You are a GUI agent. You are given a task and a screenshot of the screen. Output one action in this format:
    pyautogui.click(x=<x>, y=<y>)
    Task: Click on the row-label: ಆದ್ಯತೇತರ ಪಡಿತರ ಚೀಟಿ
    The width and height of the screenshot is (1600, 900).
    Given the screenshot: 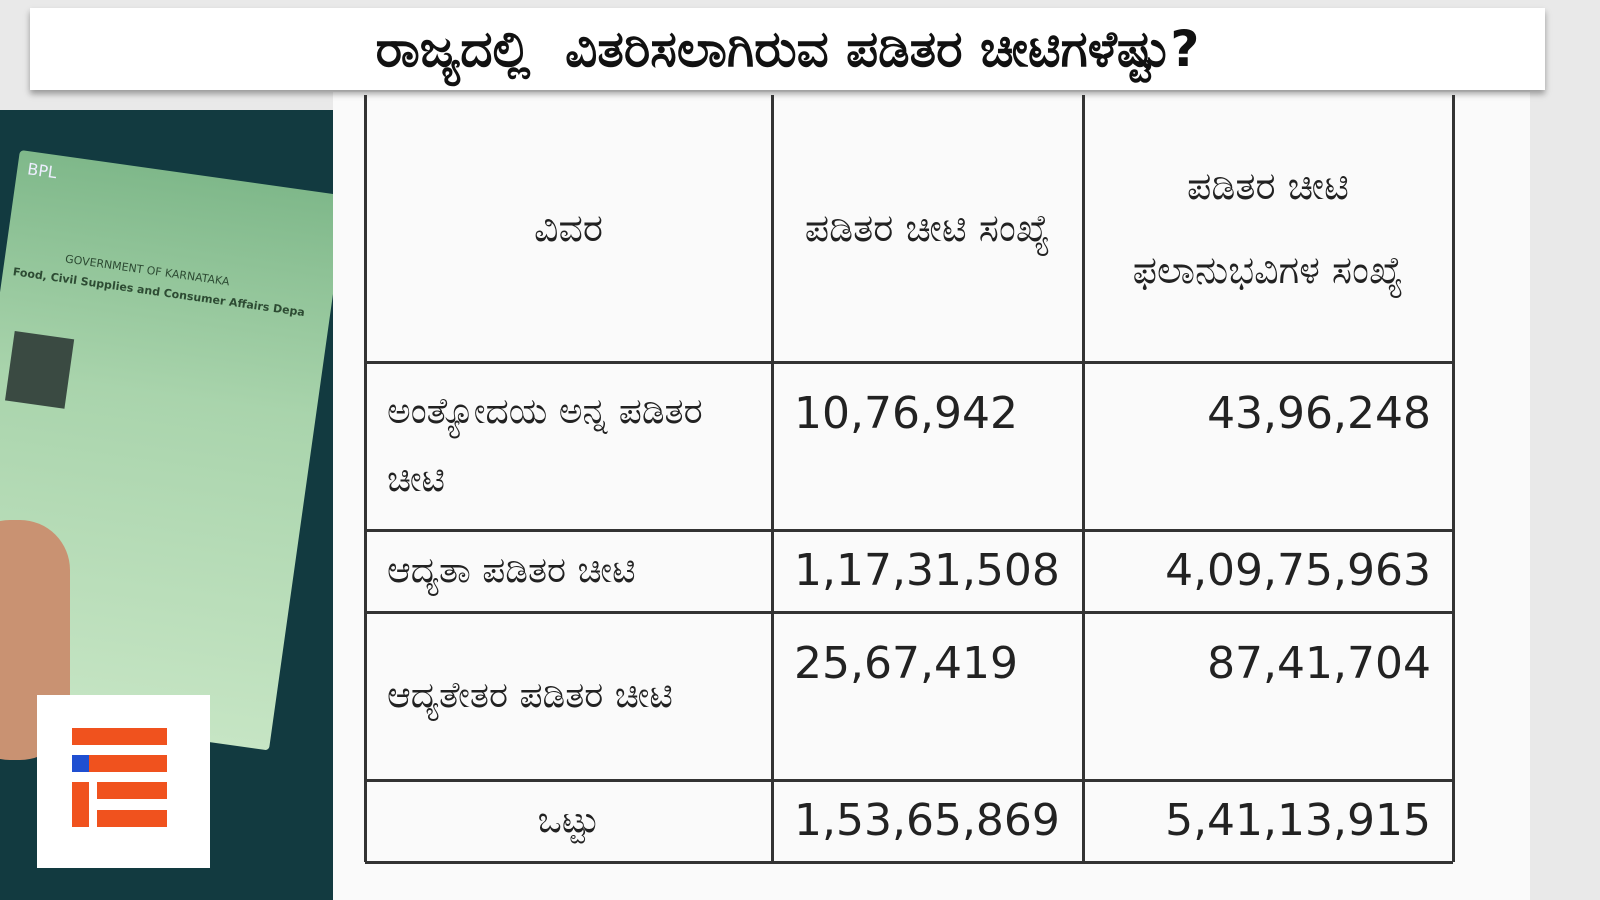 What is the action you would take?
    pyautogui.click(x=530, y=695)
    